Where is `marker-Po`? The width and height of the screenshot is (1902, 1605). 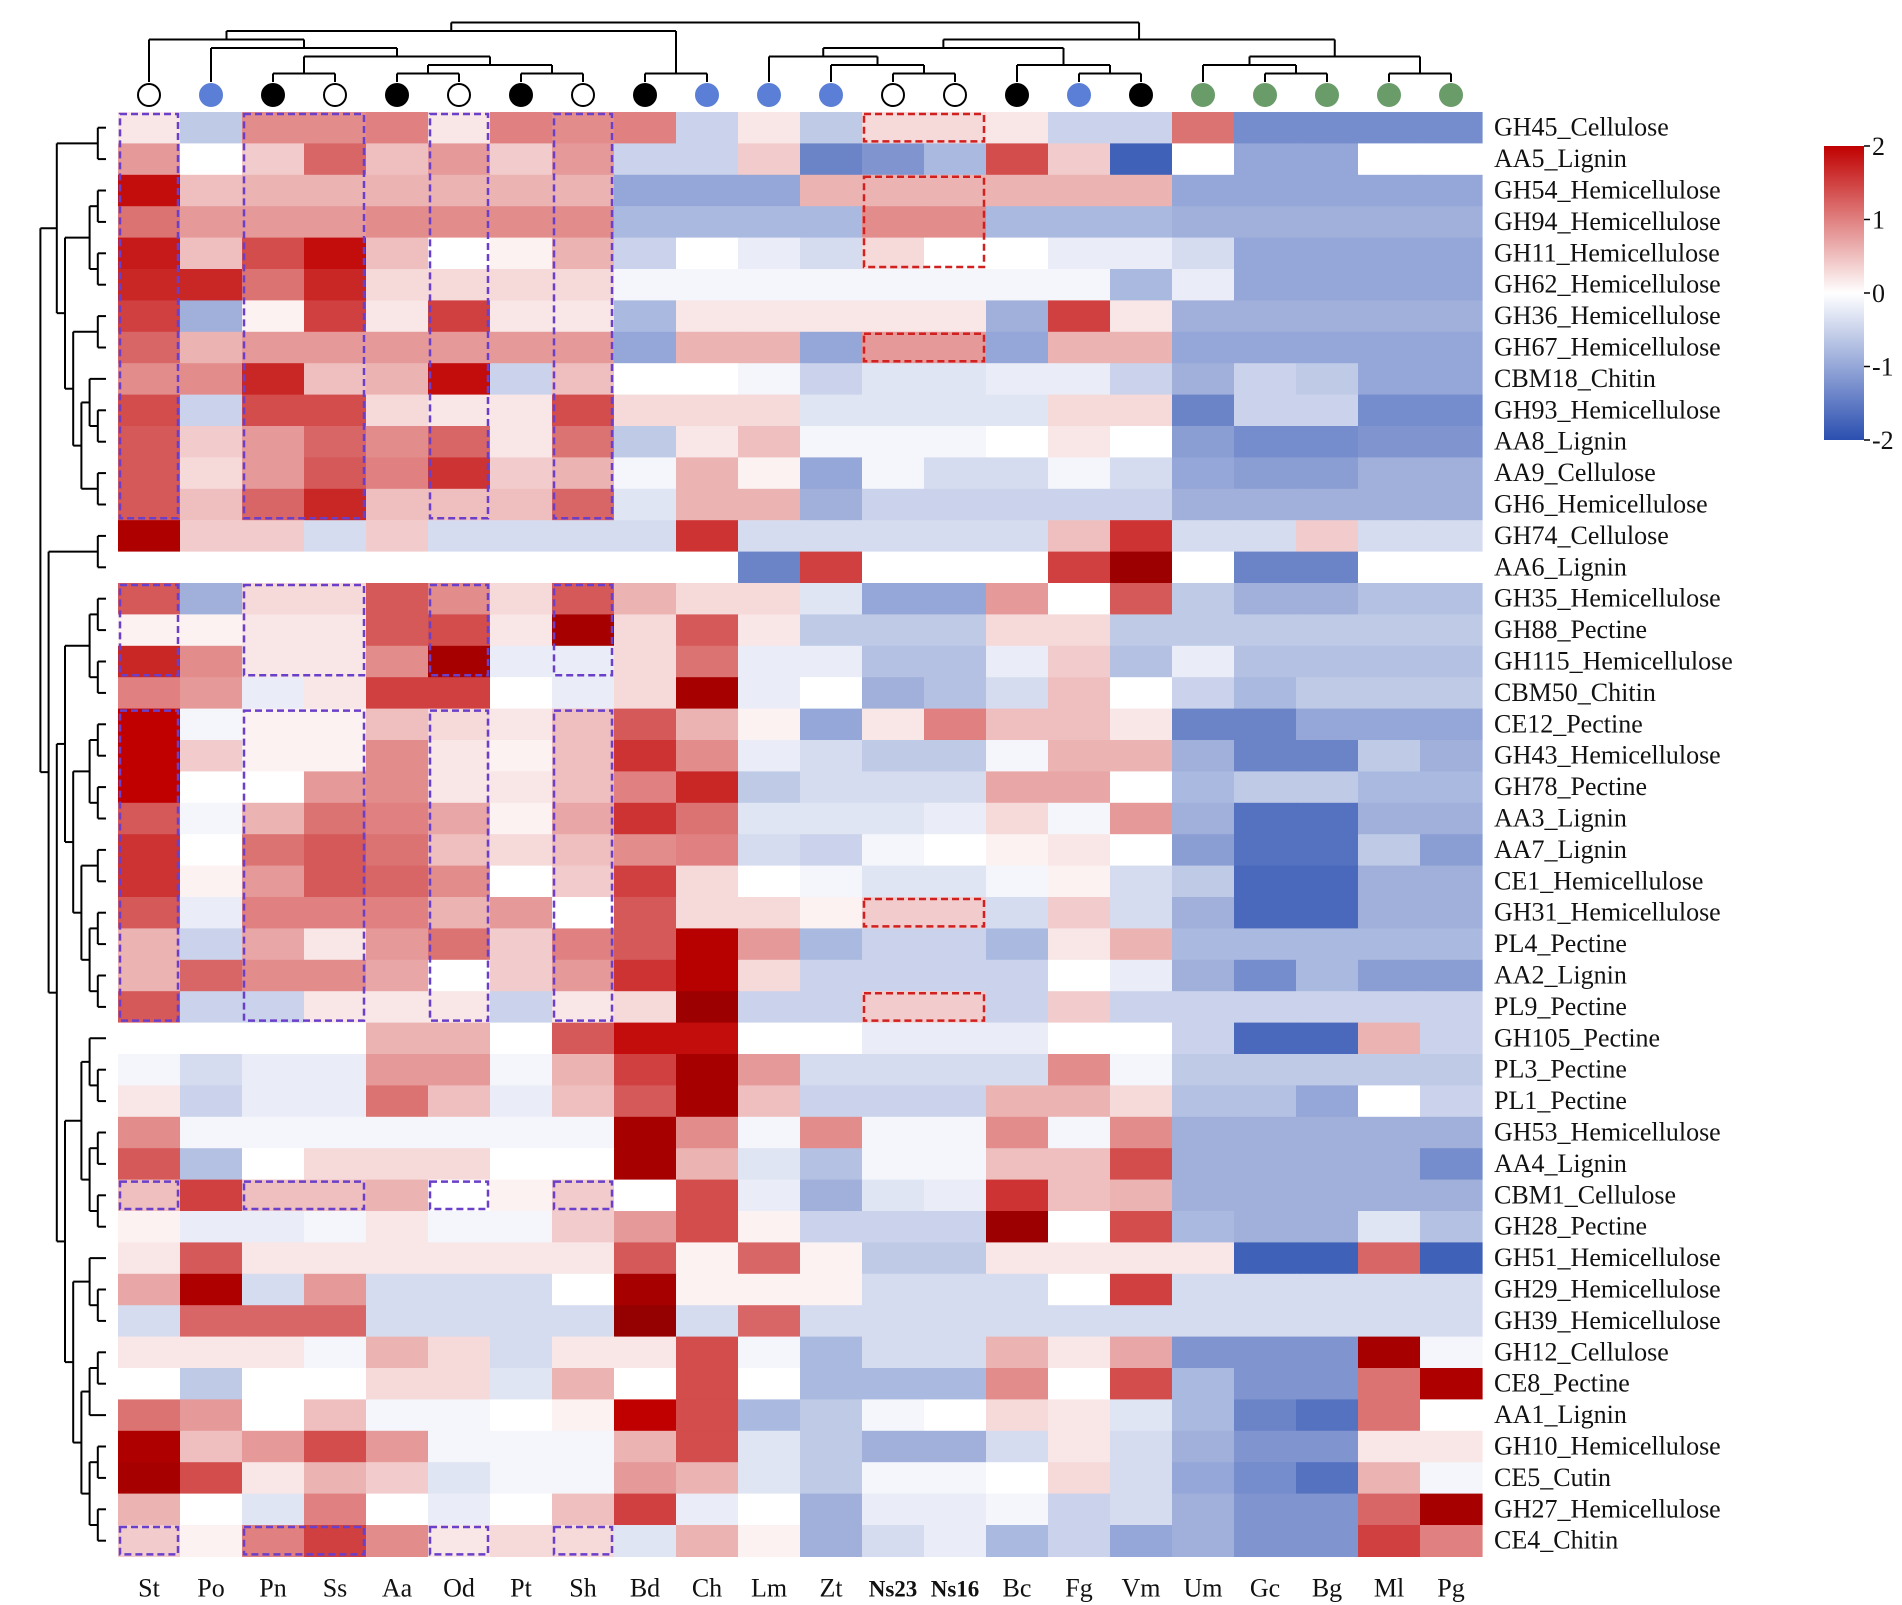 marker-Po is located at coordinates (211, 95).